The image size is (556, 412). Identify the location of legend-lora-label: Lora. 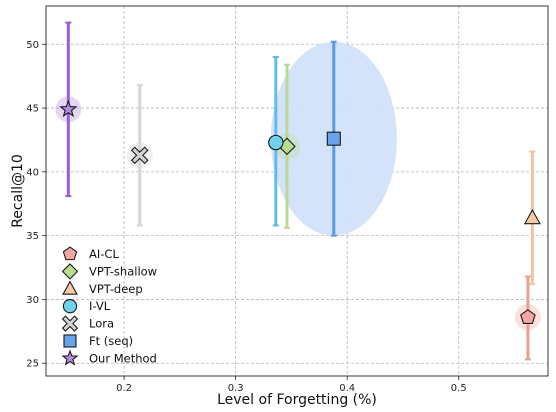
(101, 324).